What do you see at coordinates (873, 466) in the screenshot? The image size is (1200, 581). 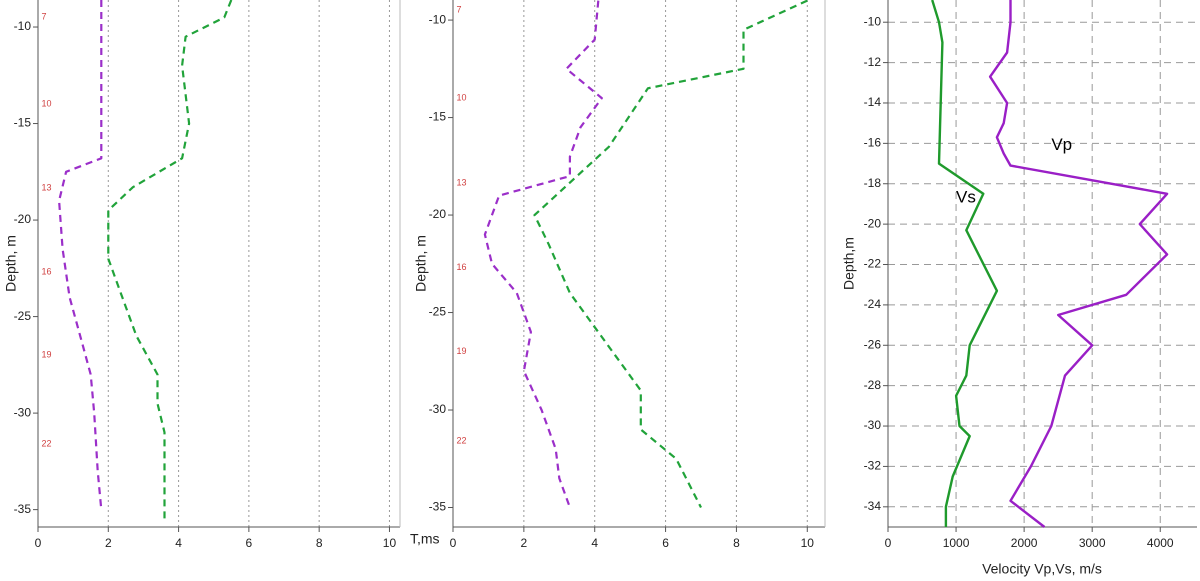 I see `y-tick-label: -32` at bounding box center [873, 466].